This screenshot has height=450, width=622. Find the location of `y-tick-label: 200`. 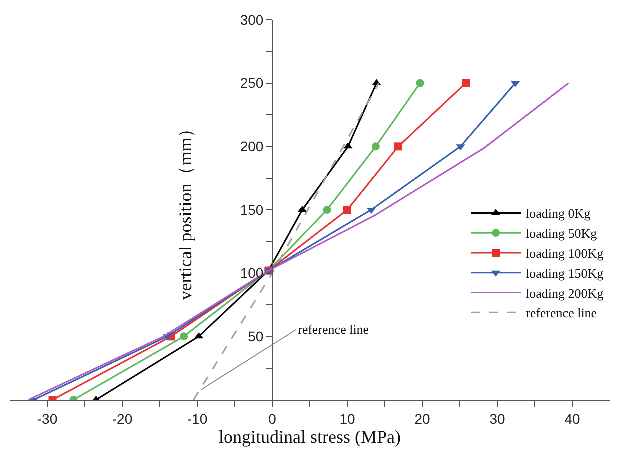

y-tick-label: 200 is located at coordinates (252, 146).